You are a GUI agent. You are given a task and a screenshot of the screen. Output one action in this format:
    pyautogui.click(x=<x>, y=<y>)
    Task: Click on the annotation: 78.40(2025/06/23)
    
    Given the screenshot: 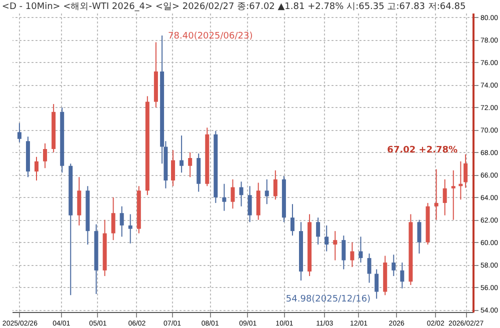 What is the action you would take?
    pyautogui.click(x=210, y=36)
    